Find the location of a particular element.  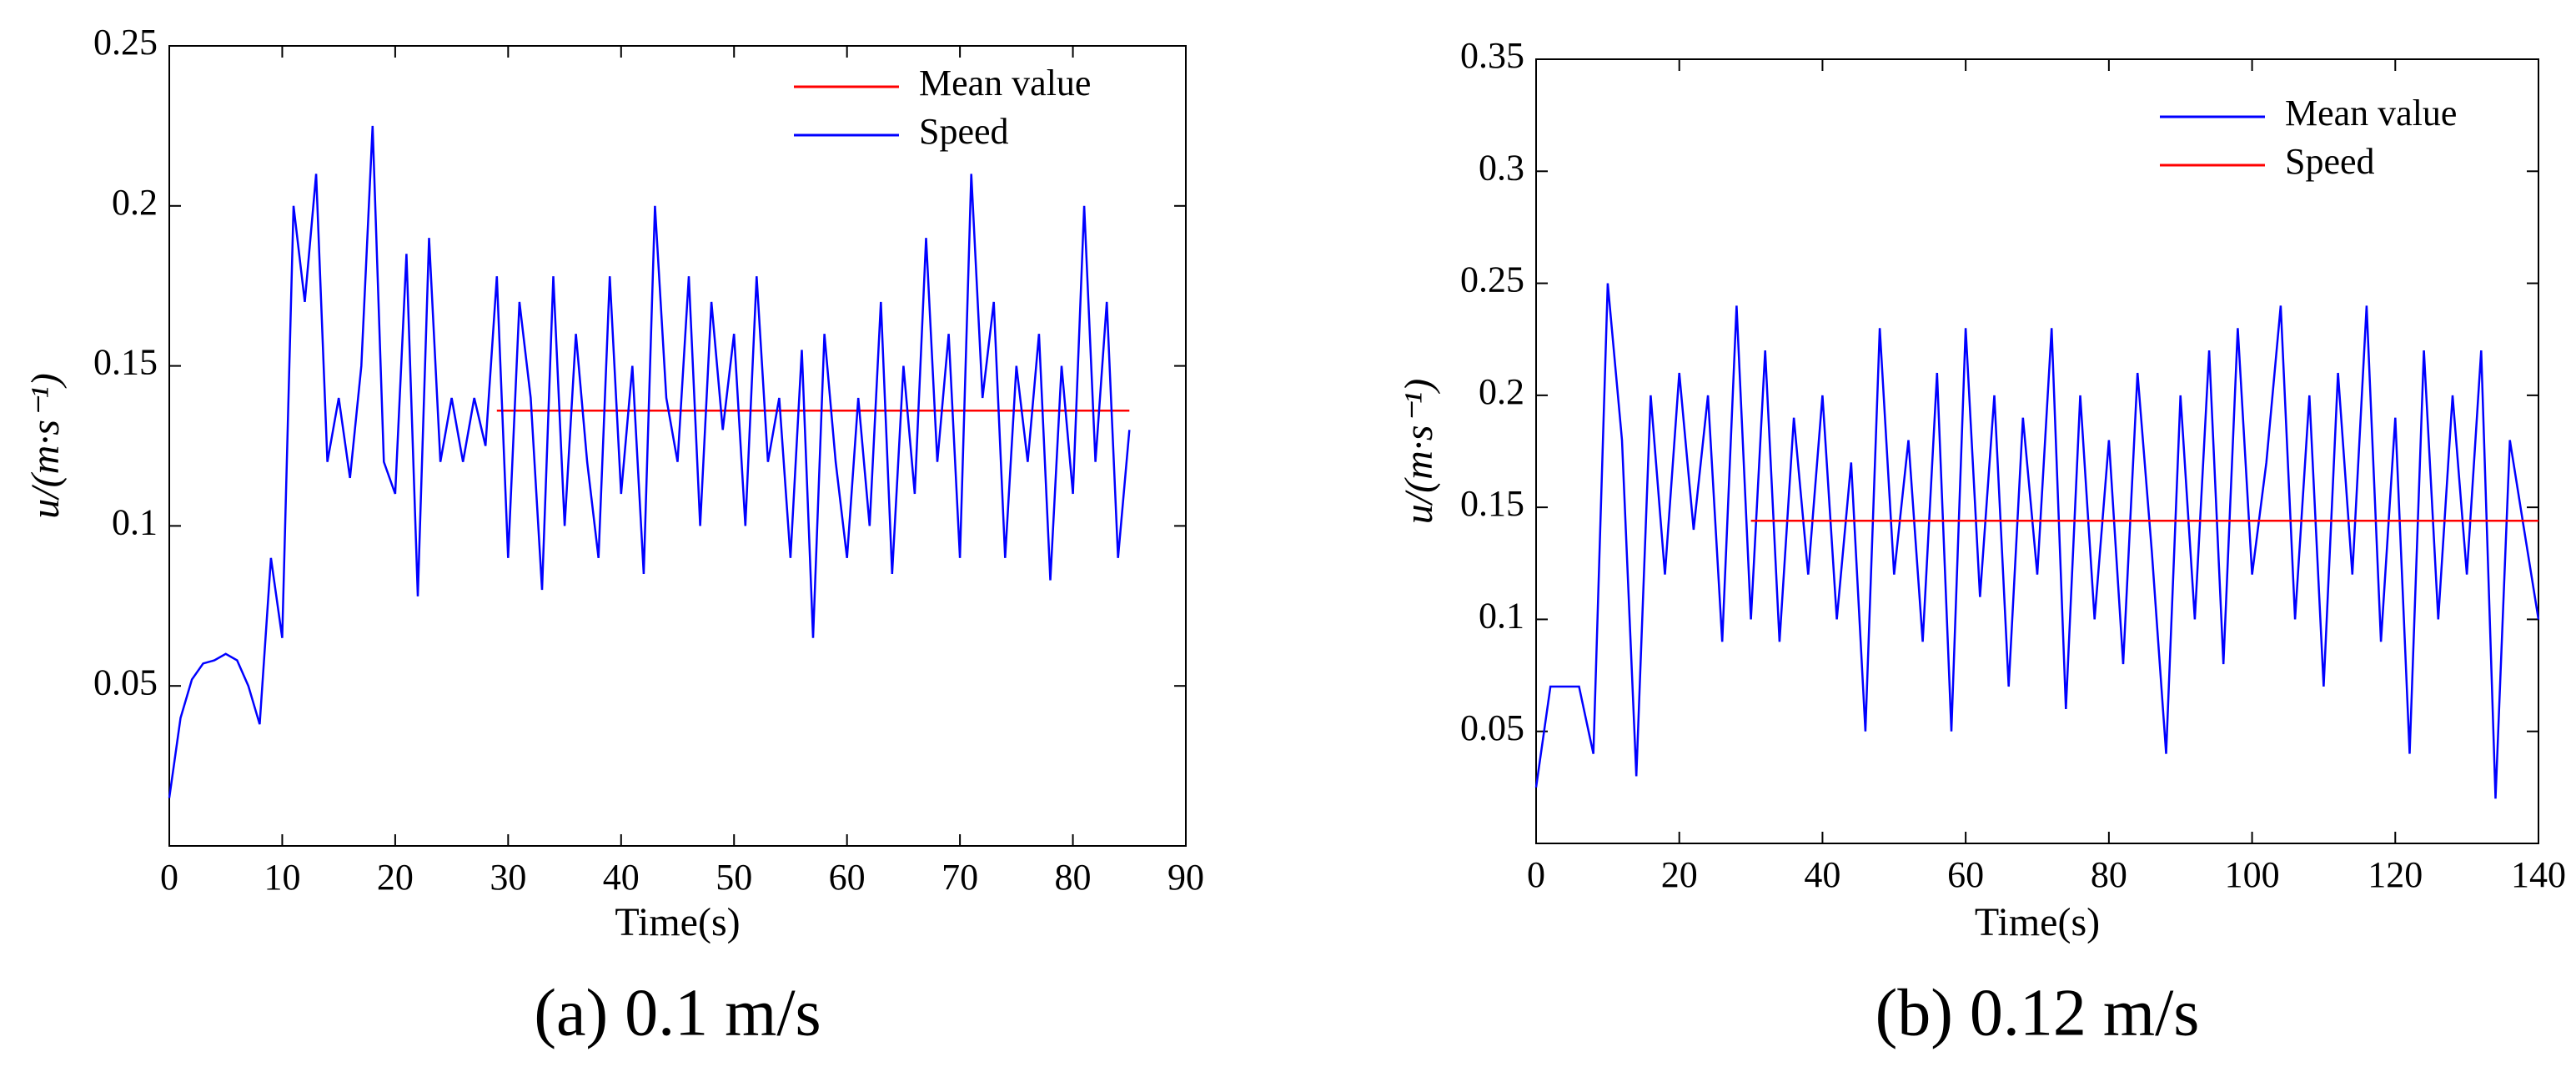

y-tick-label: 0.3 is located at coordinates (1501, 168).